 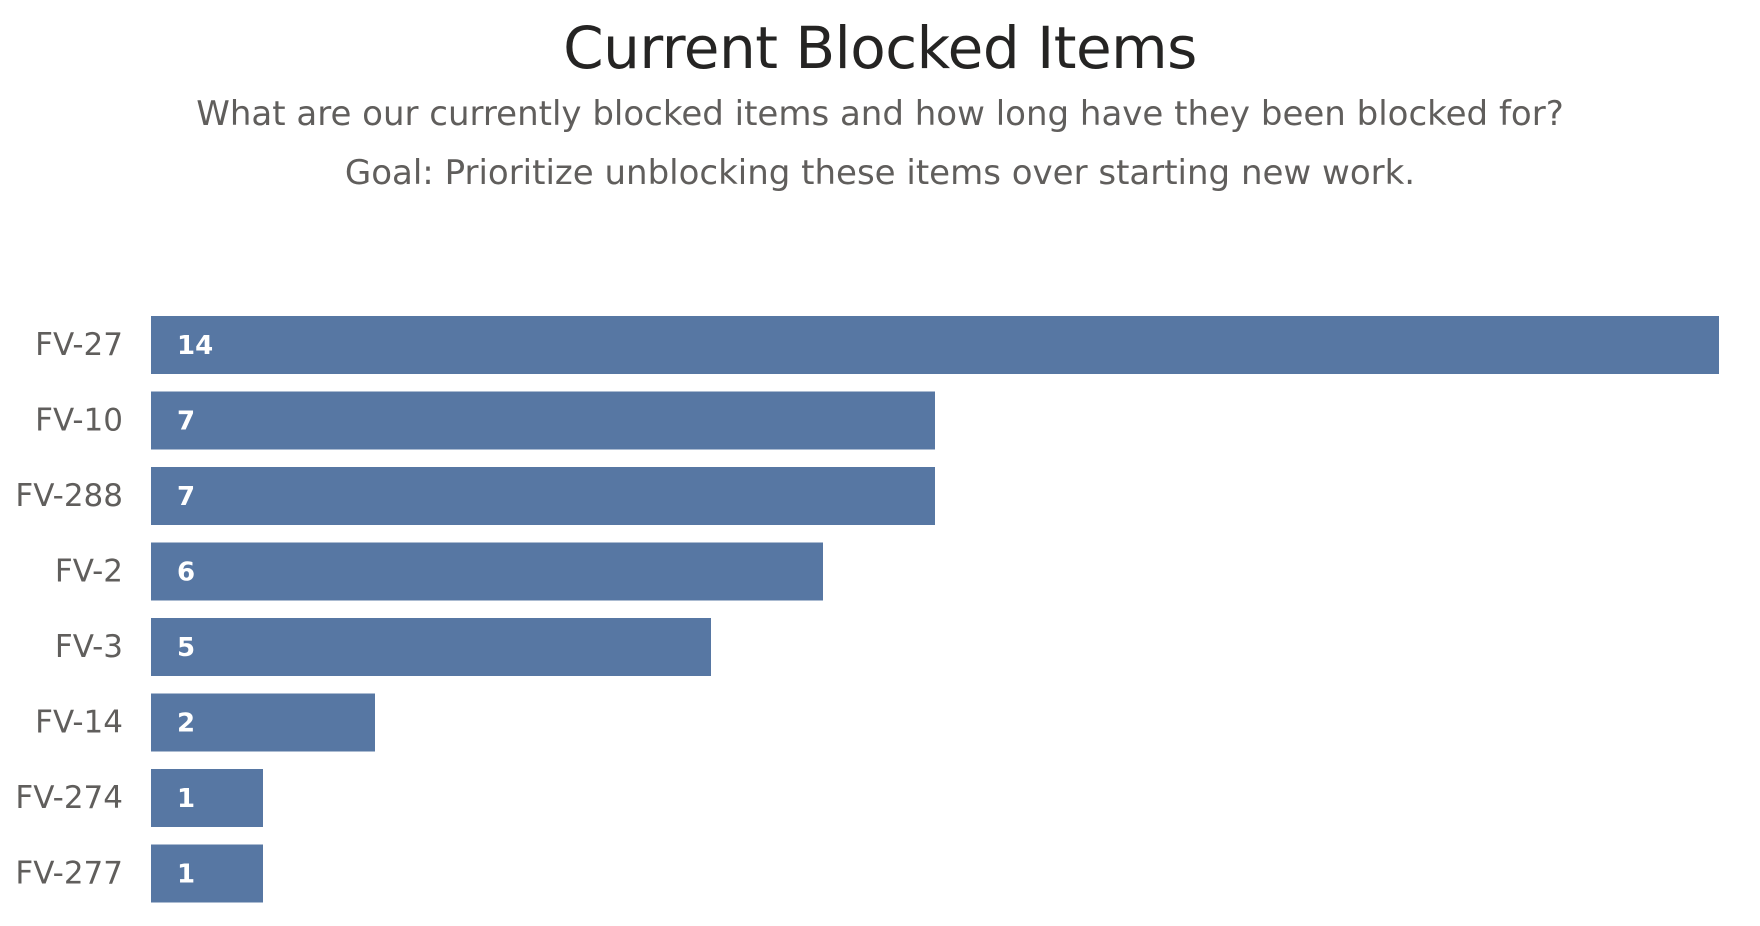 What do you see at coordinates (186, 724) in the screenshot?
I see `data-label: 2` at bounding box center [186, 724].